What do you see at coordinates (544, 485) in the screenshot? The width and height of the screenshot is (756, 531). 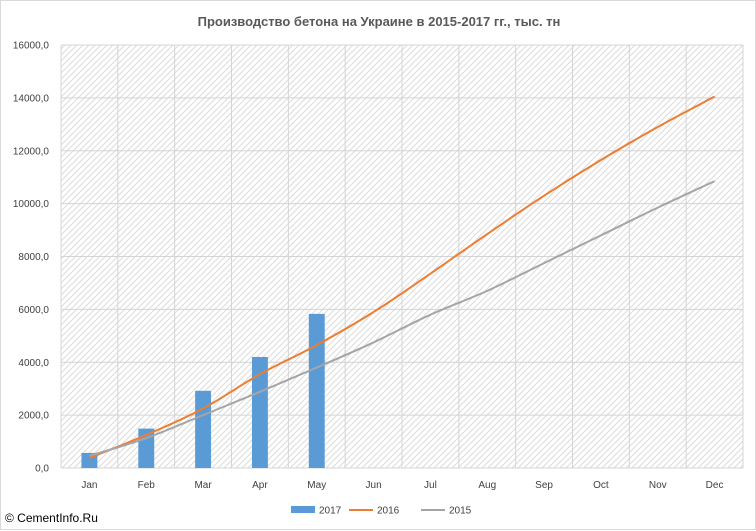 I see `x-tick-label: Sep` at bounding box center [544, 485].